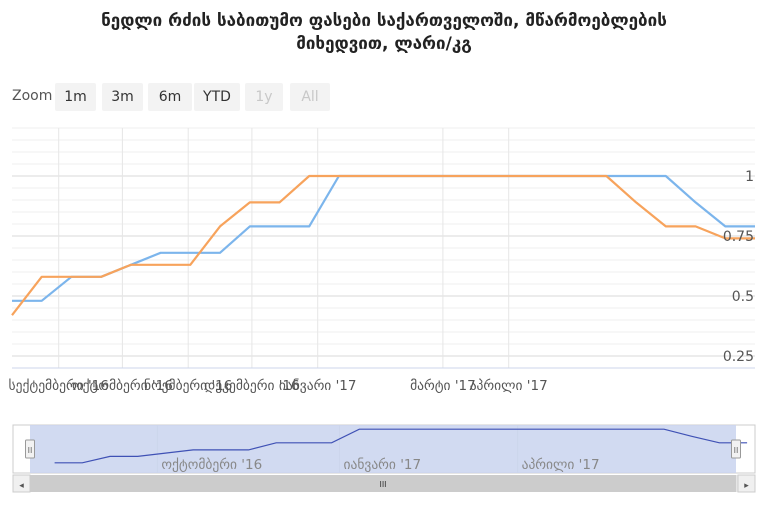 The height and width of the screenshot is (512, 768). What do you see at coordinates (32, 96) in the screenshot?
I see `zoom-label: Zoom` at bounding box center [32, 96].